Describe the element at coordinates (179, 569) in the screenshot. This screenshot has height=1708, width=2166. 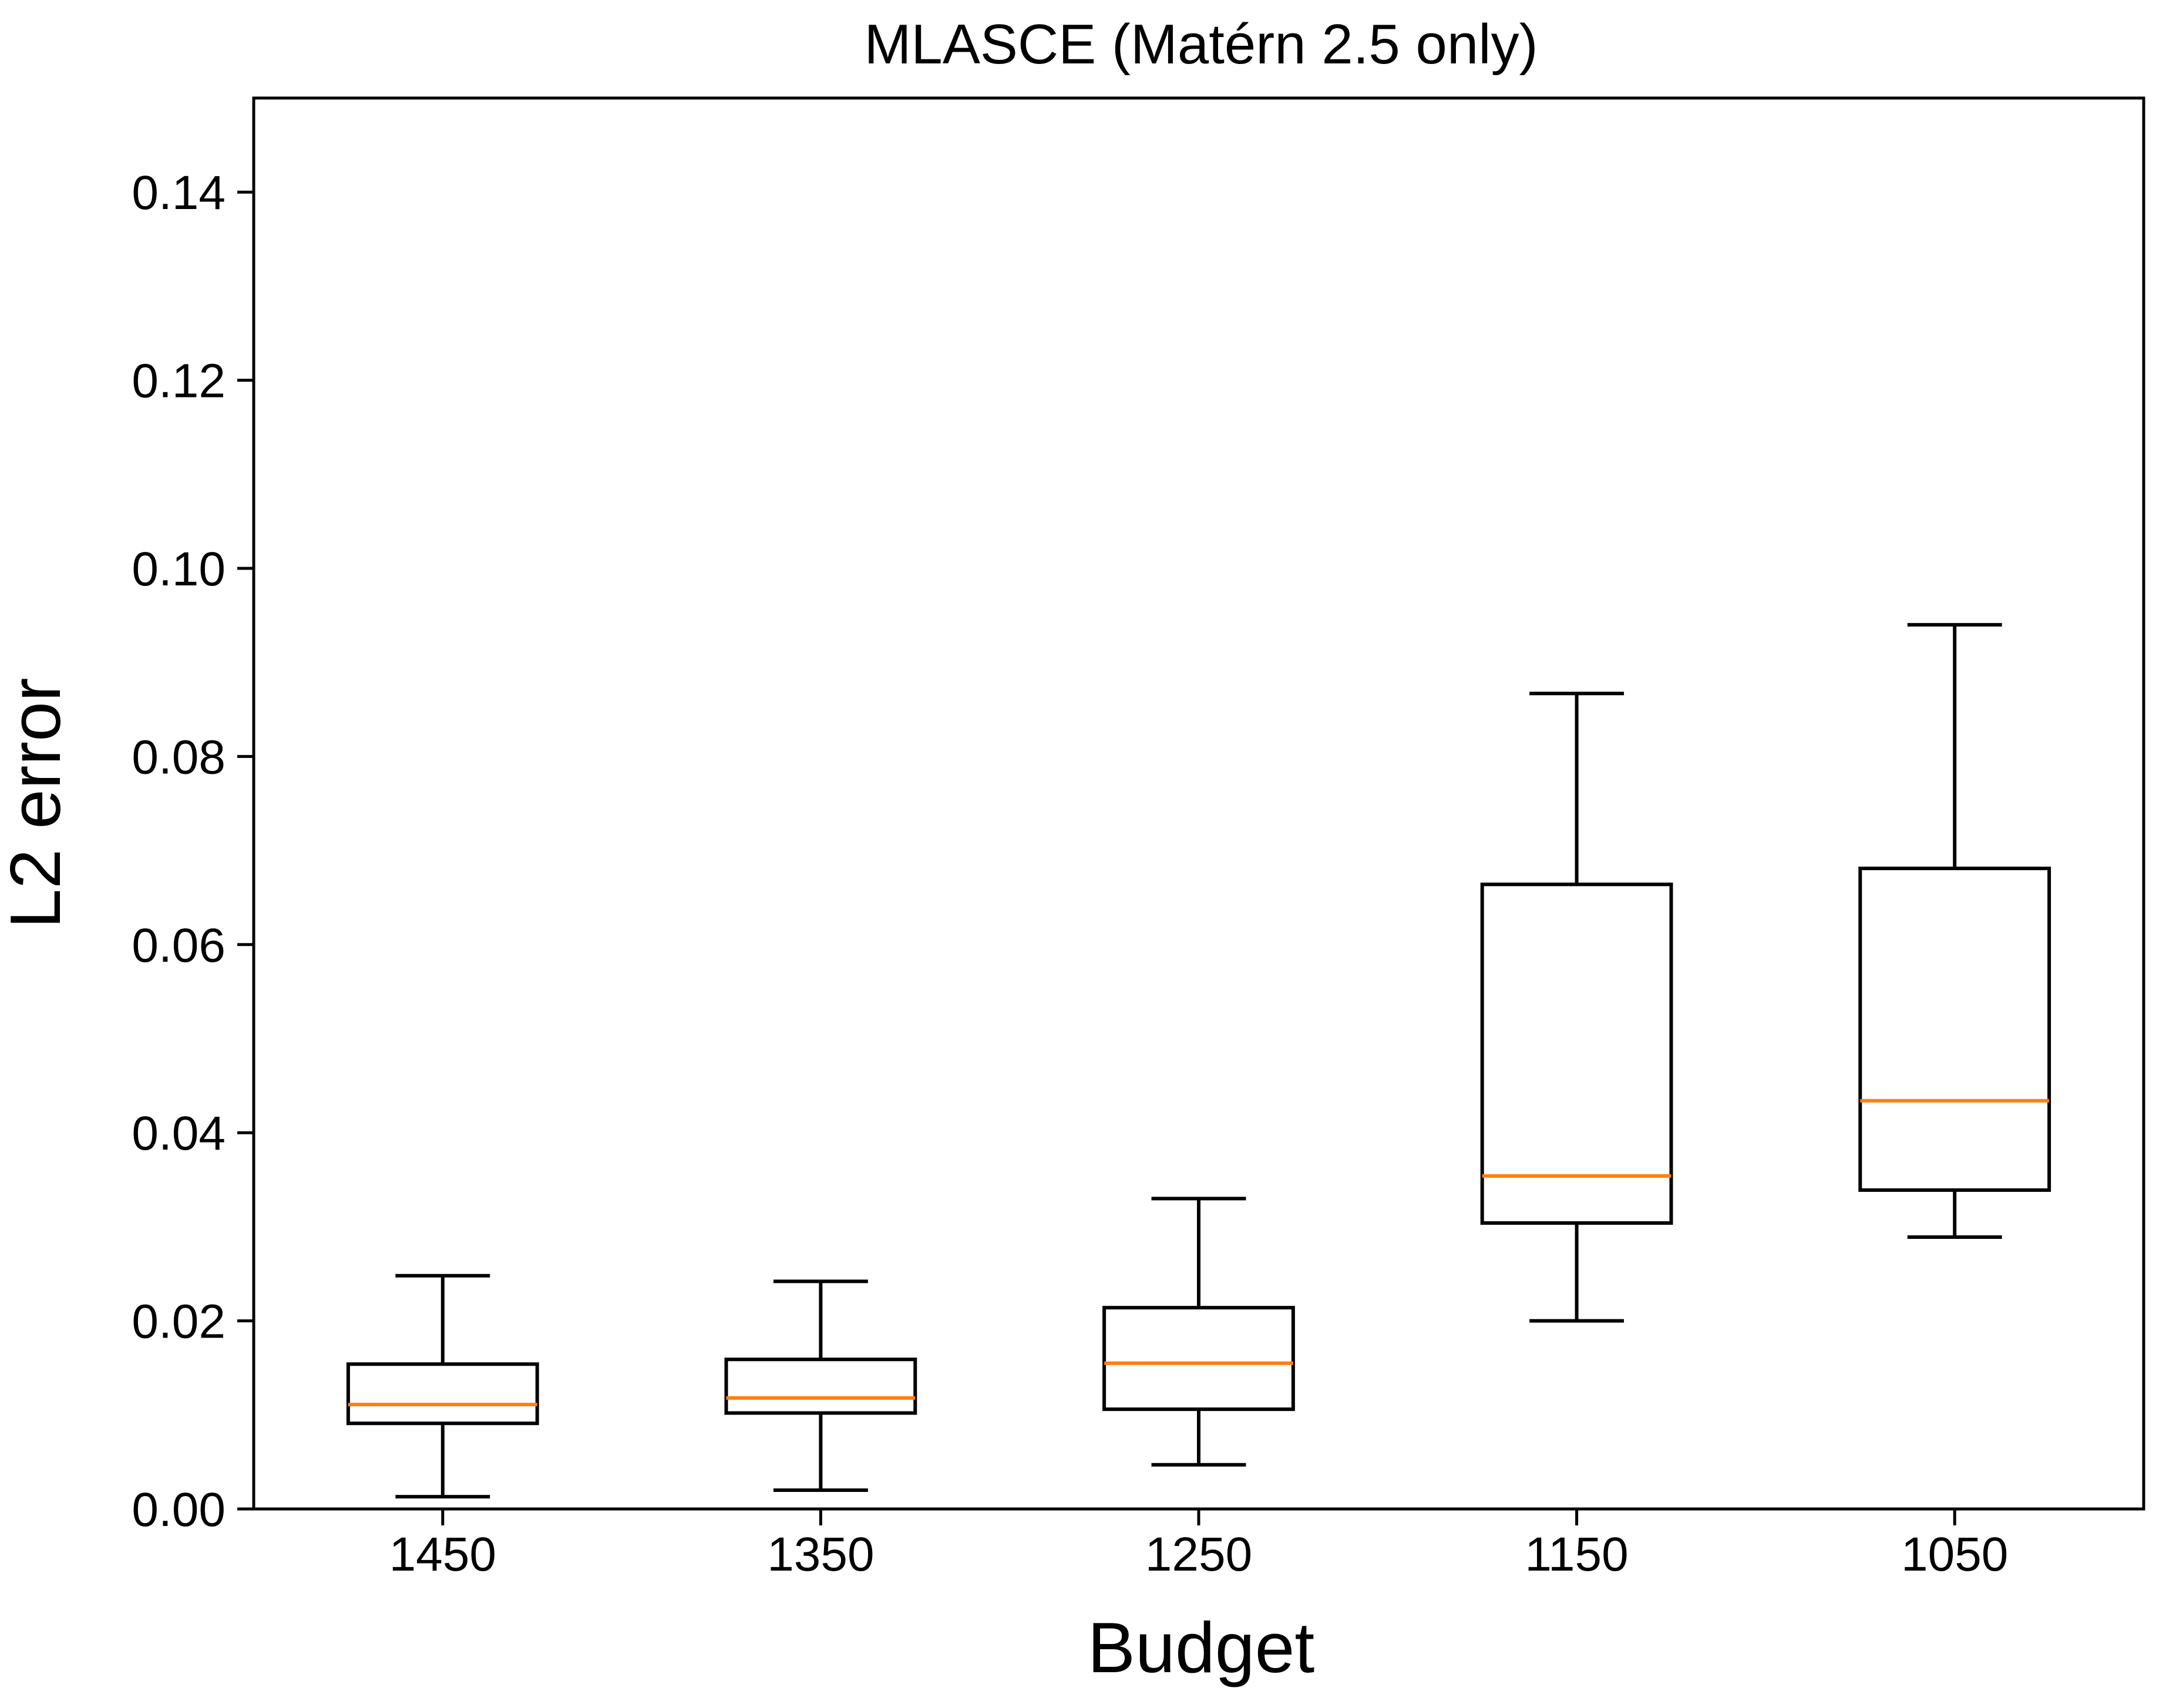
I see `y-tick-label: 0.10` at that location.